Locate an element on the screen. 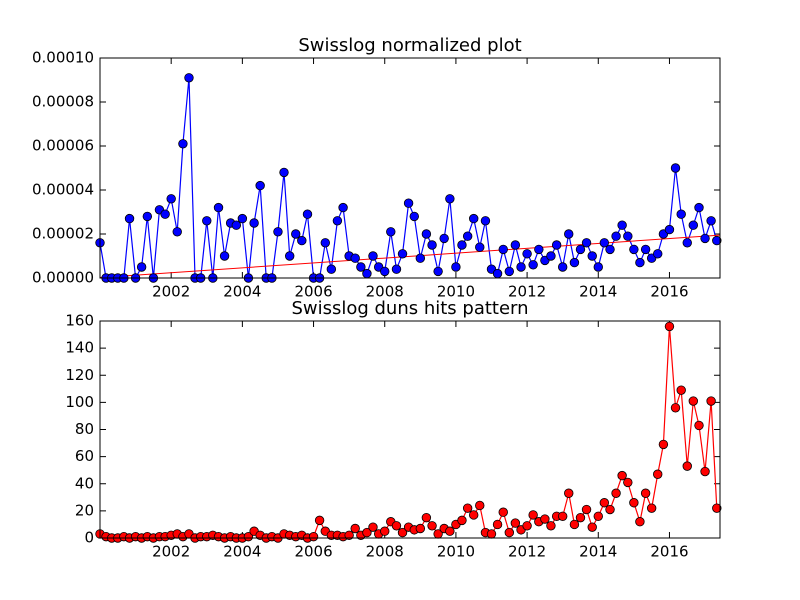  y-tick-label: 100 is located at coordinates (79, 402).